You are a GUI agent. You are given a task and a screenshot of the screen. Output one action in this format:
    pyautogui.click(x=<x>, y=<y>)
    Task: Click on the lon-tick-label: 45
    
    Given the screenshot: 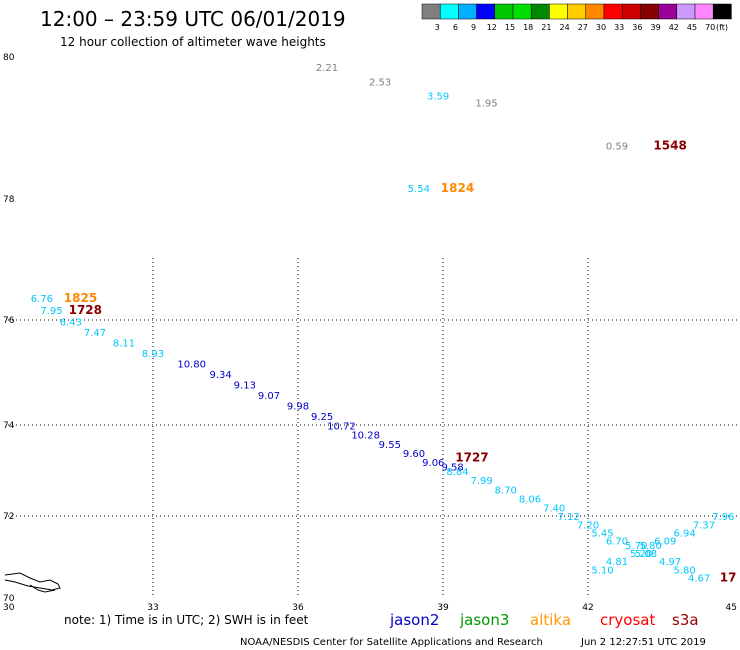 What is the action you would take?
    pyautogui.click(x=731, y=608)
    